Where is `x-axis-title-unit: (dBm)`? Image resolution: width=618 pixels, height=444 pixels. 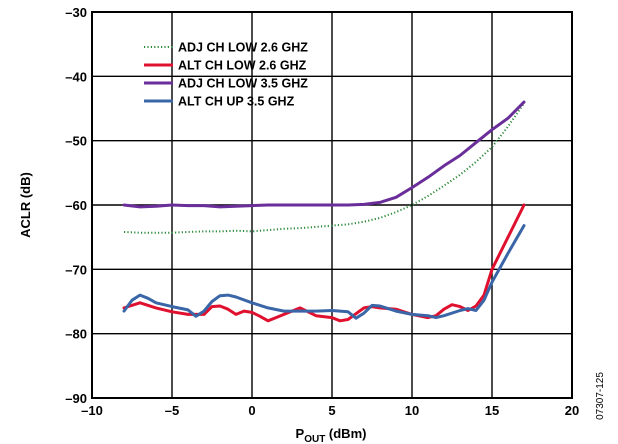 x-axis-title-unit: (dBm) is located at coordinates (345, 433).